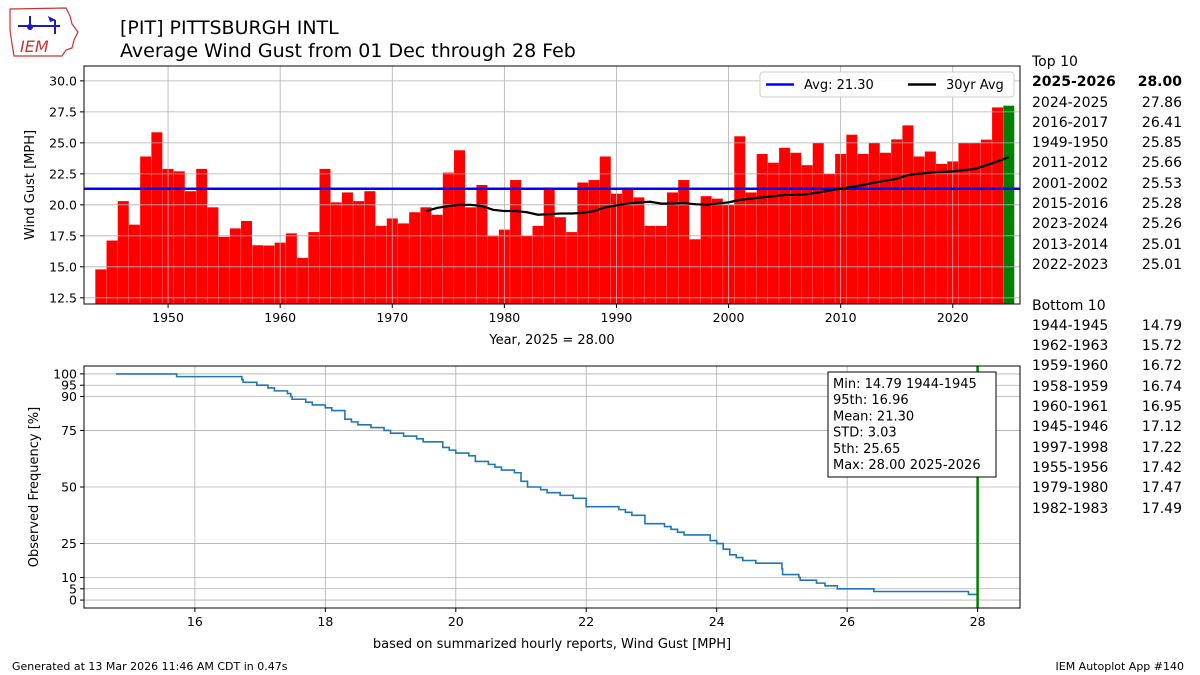  Describe the element at coordinates (907, 465) in the screenshot. I see `stats-line: Max: 28.00 2025-2026` at that location.